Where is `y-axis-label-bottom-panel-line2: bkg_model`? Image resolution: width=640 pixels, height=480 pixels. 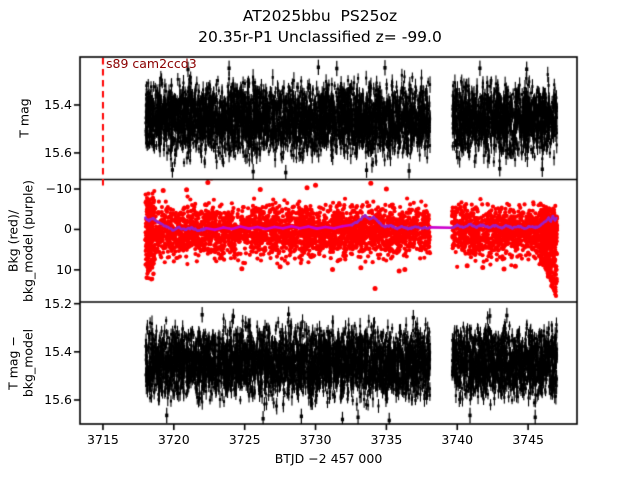 y-axis-label-bottom-panel-line2: bkg_model is located at coordinates (28, 363).